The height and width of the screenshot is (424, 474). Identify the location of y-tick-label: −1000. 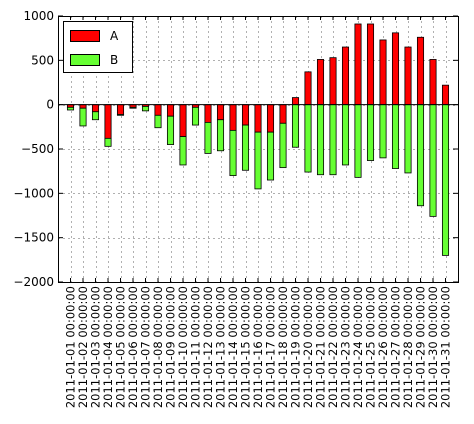
(33, 193).